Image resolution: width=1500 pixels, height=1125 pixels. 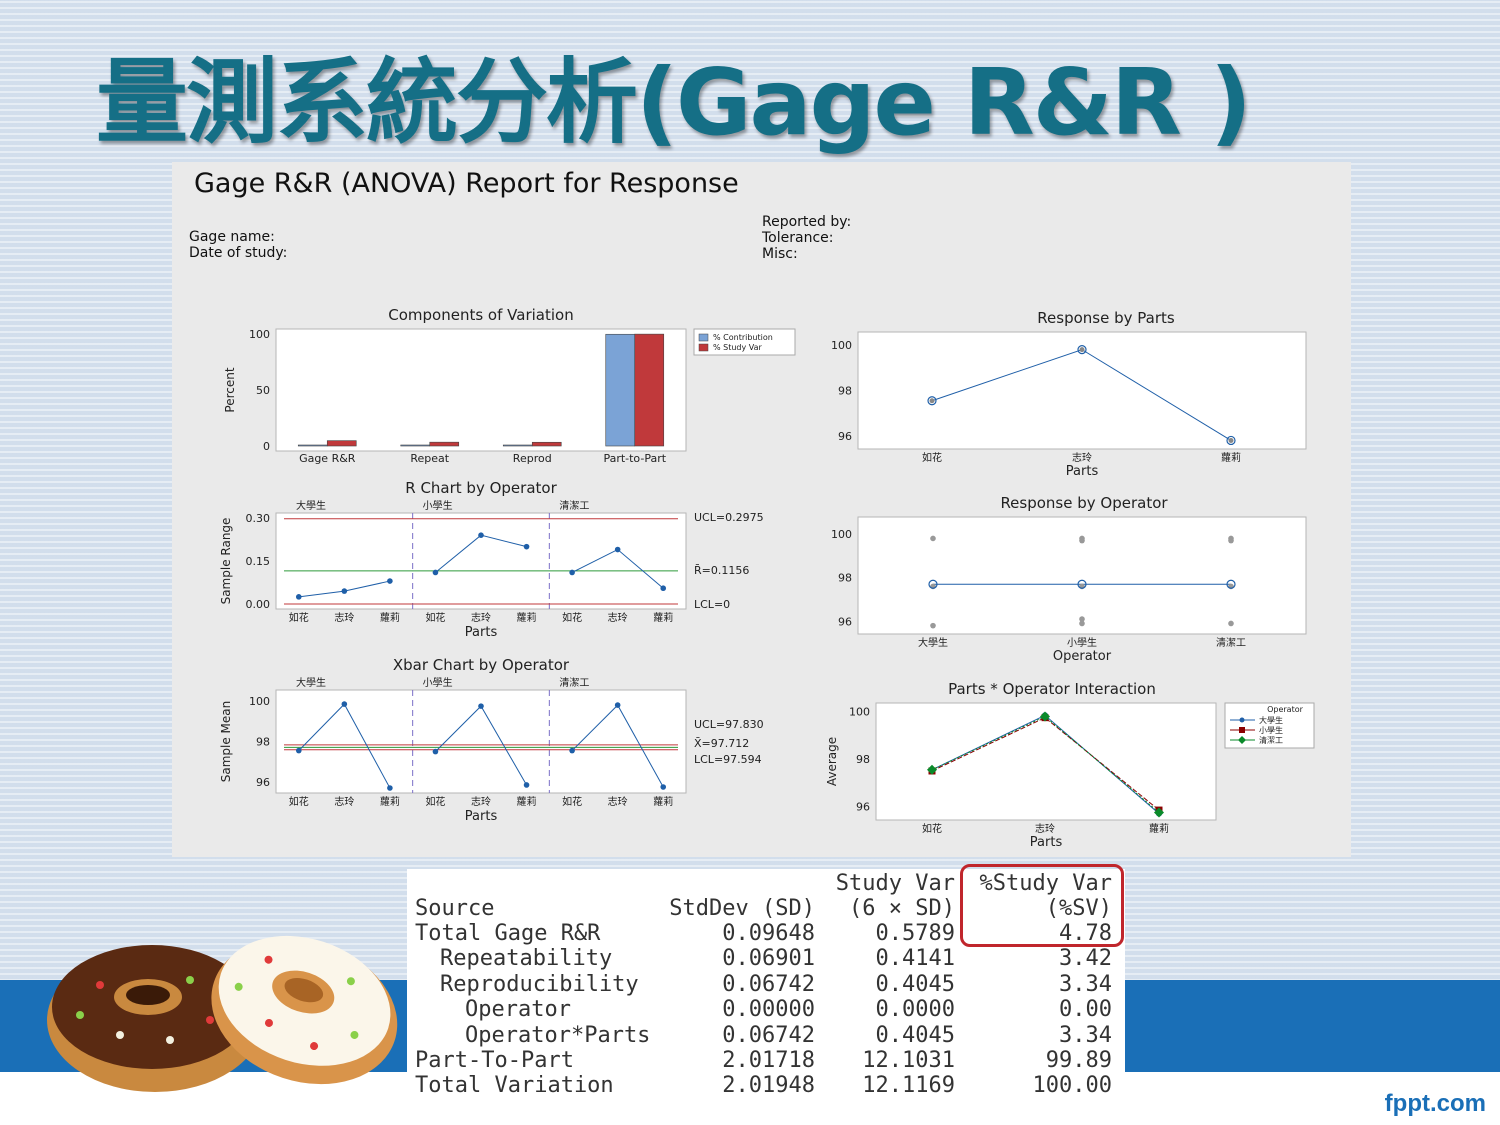 I want to click on table-row-source: Reproducibility, so click(x=539, y=984).